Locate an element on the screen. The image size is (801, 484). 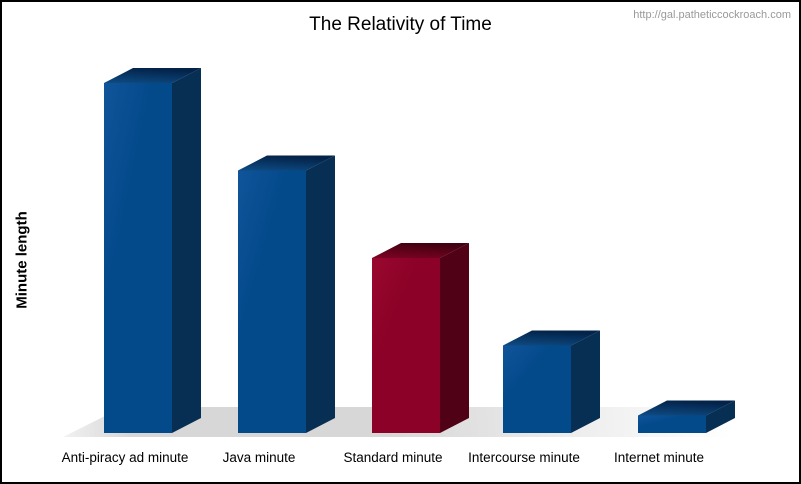
bar-java-minute is located at coordinates (286, 294).